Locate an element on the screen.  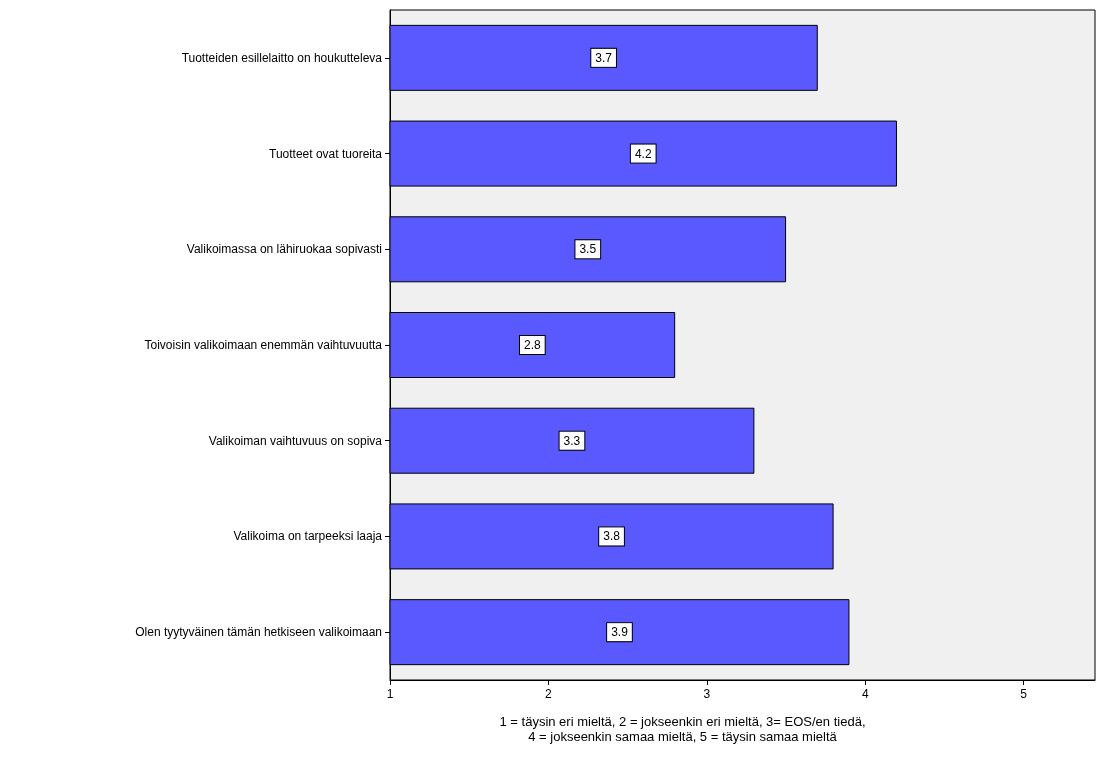
data-label: 3.3 is located at coordinates (572, 440).